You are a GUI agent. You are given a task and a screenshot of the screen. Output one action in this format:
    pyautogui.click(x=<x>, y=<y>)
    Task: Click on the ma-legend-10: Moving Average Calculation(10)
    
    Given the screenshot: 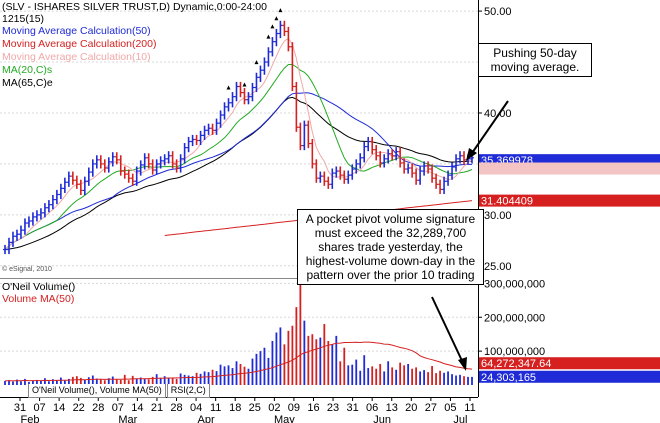 What is the action you would take?
    pyautogui.click(x=76, y=57)
    